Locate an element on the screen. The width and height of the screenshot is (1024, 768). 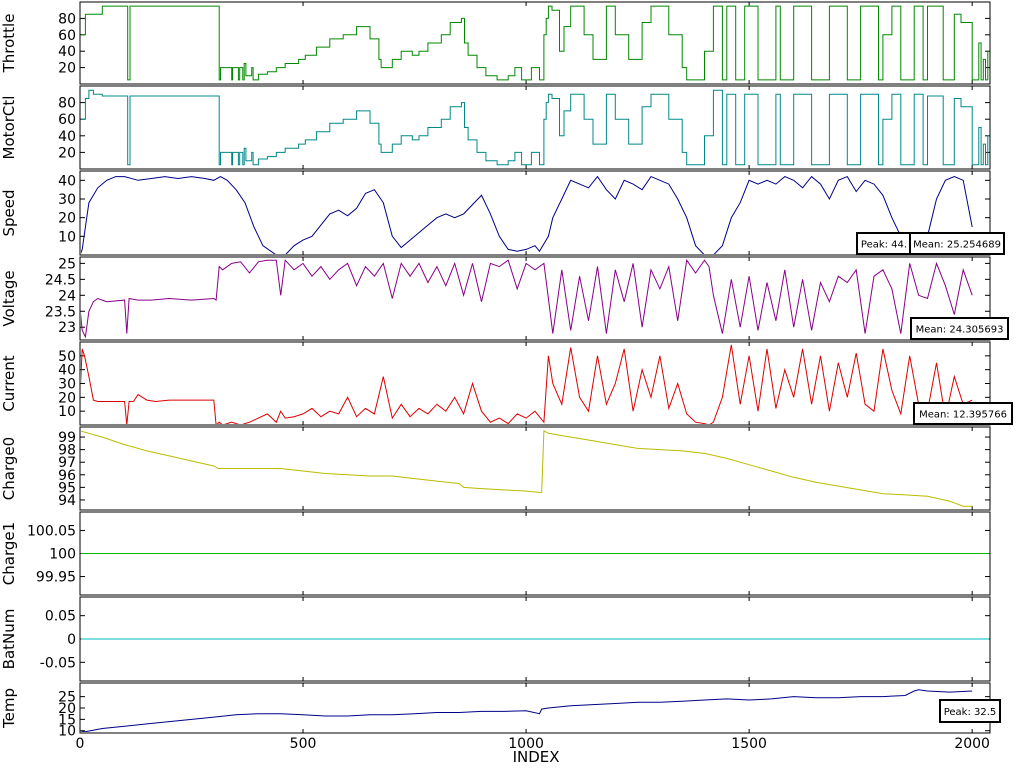
y-tick-label: 95 is located at coordinates (67, 488).